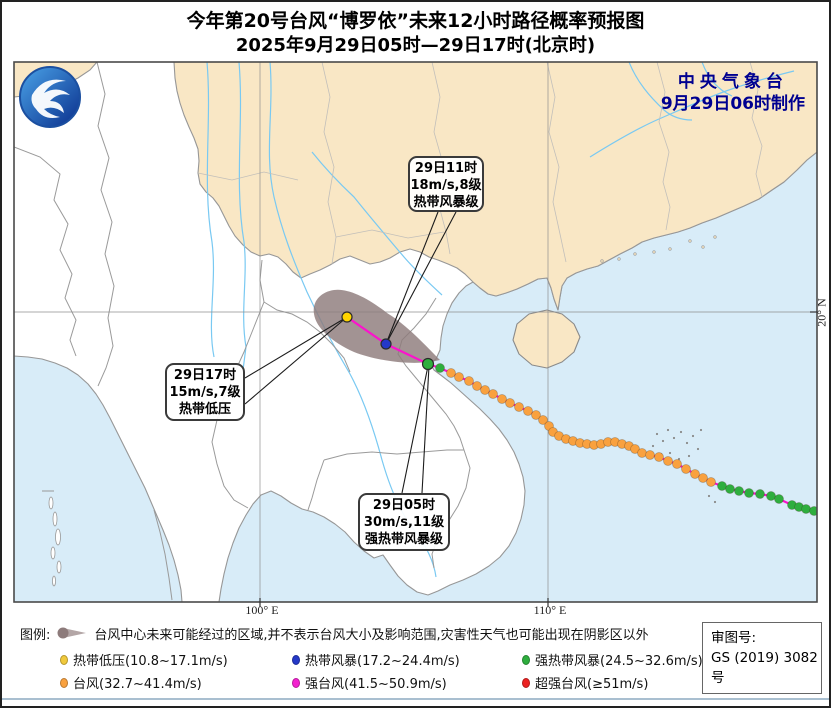 Image resolution: width=831 pixels, height=708 pixels. What do you see at coordinates (404, 505) in the screenshot?
I see `callout-time: 29日05时` at bounding box center [404, 505].